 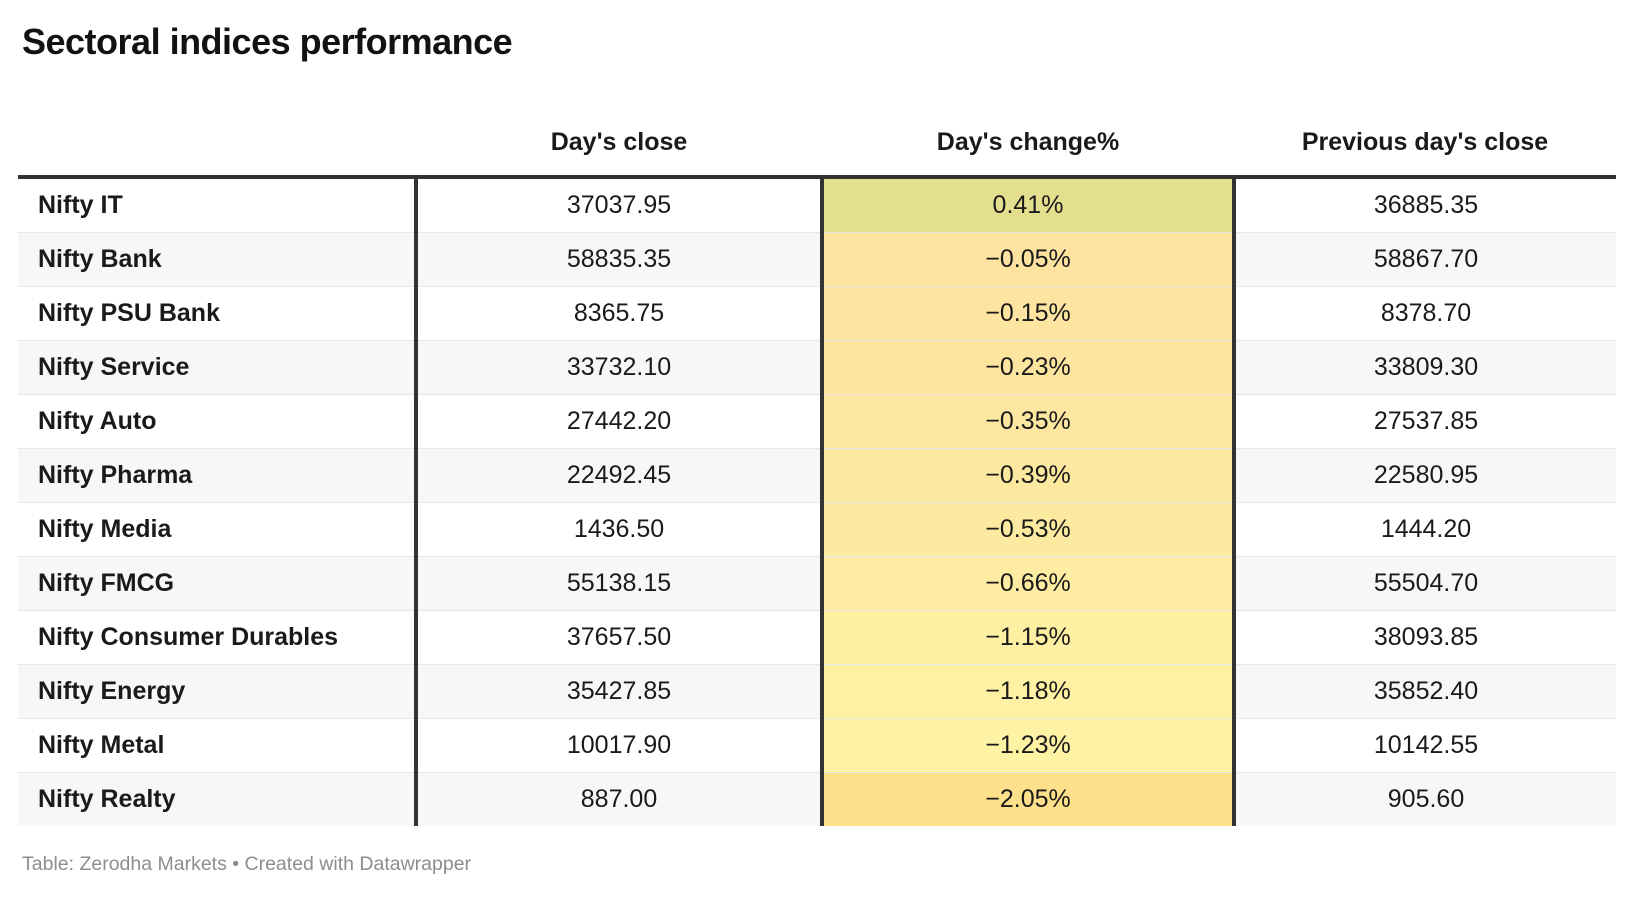 What do you see at coordinates (1424, 313) in the screenshot?
I see `cell-previous-days-close: 8378.70` at bounding box center [1424, 313].